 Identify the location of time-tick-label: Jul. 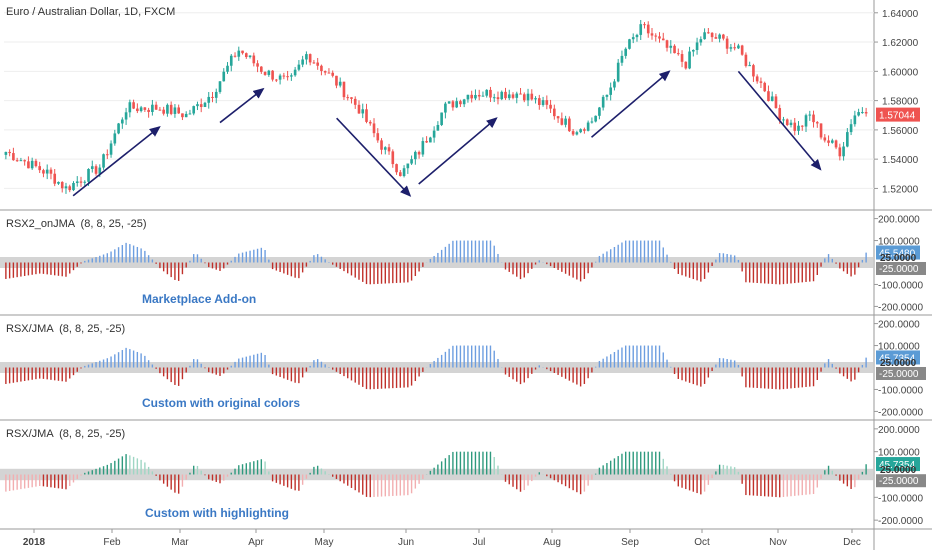
(479, 542).